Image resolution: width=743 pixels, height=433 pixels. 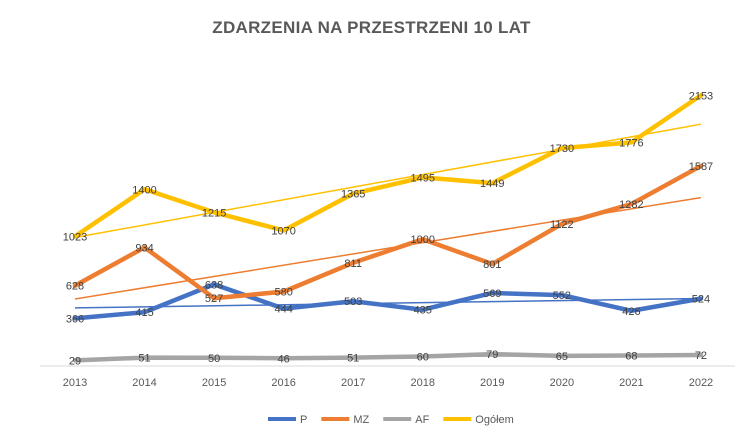 I want to click on x-tick-label: 2021, so click(x=631, y=383).